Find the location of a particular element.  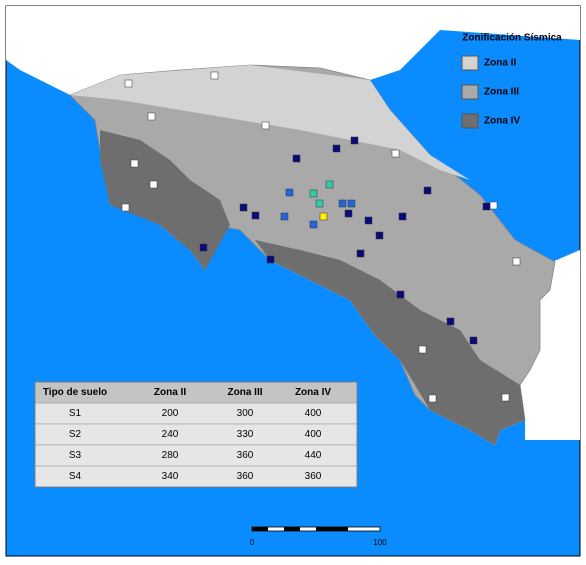

table-header: Tipo de suelo is located at coordinates (75, 392).